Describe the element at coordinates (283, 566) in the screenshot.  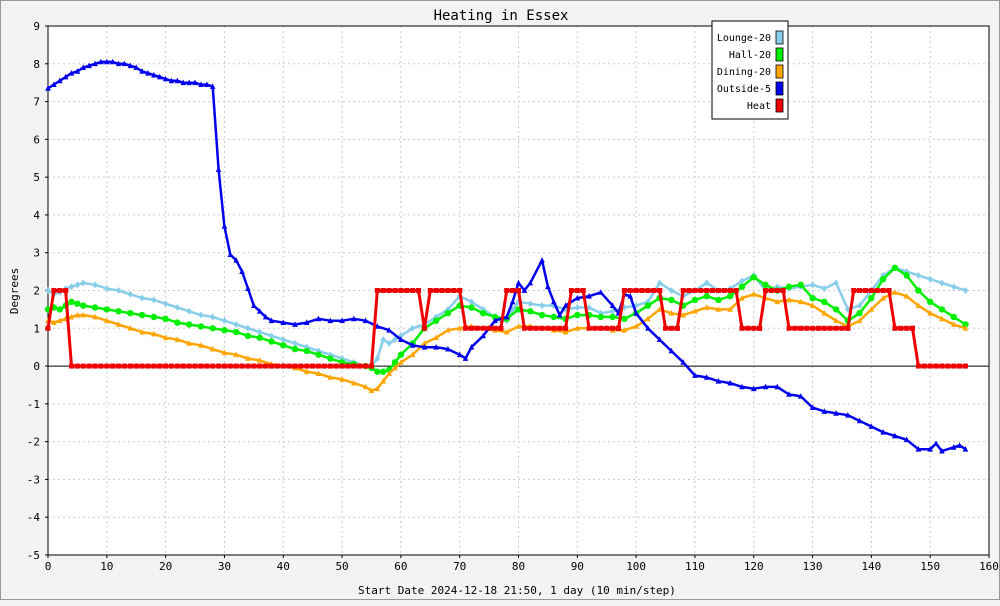
I see `x-tick-label: 40` at that location.